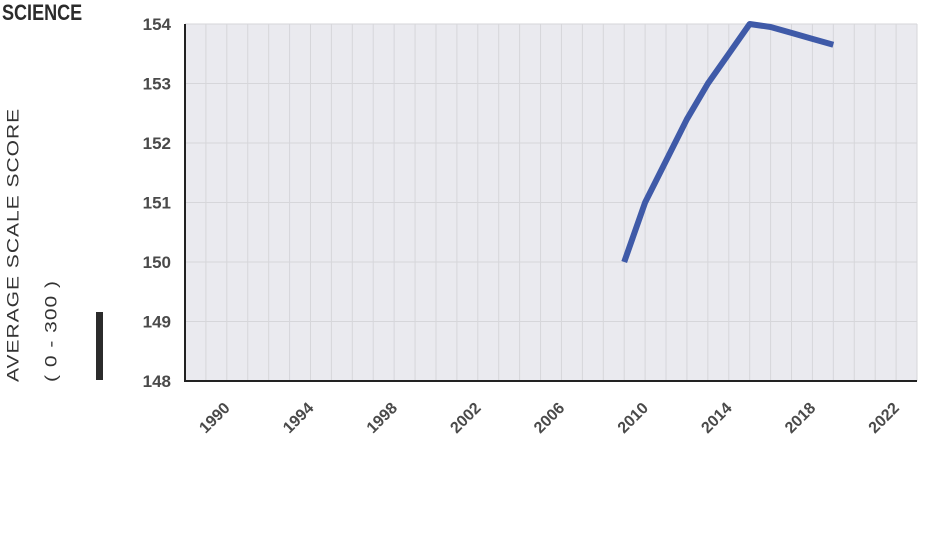  What do you see at coordinates (157, 84) in the screenshot?
I see `y-tick-label: 153` at bounding box center [157, 84].